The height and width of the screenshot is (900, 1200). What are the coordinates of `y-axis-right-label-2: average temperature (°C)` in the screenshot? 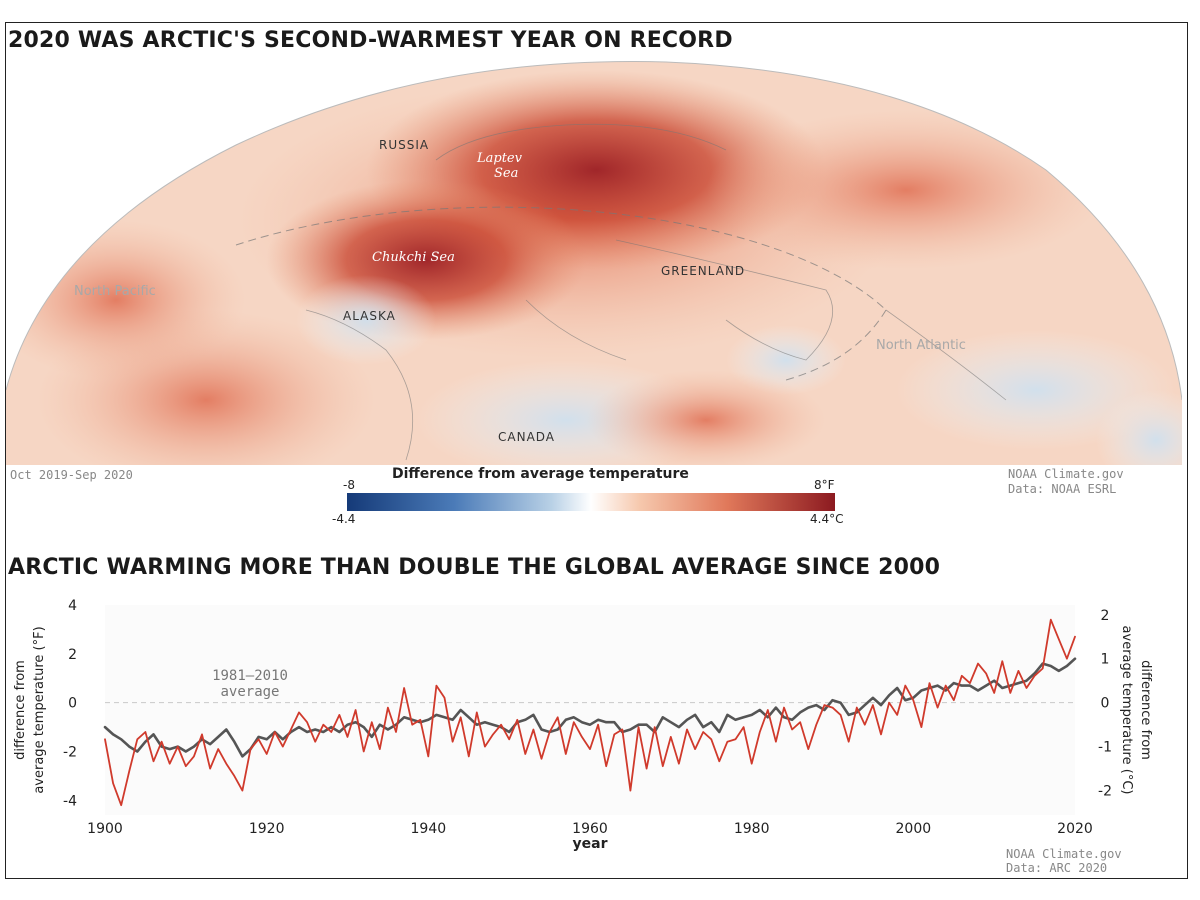 It's located at (1126, 710).